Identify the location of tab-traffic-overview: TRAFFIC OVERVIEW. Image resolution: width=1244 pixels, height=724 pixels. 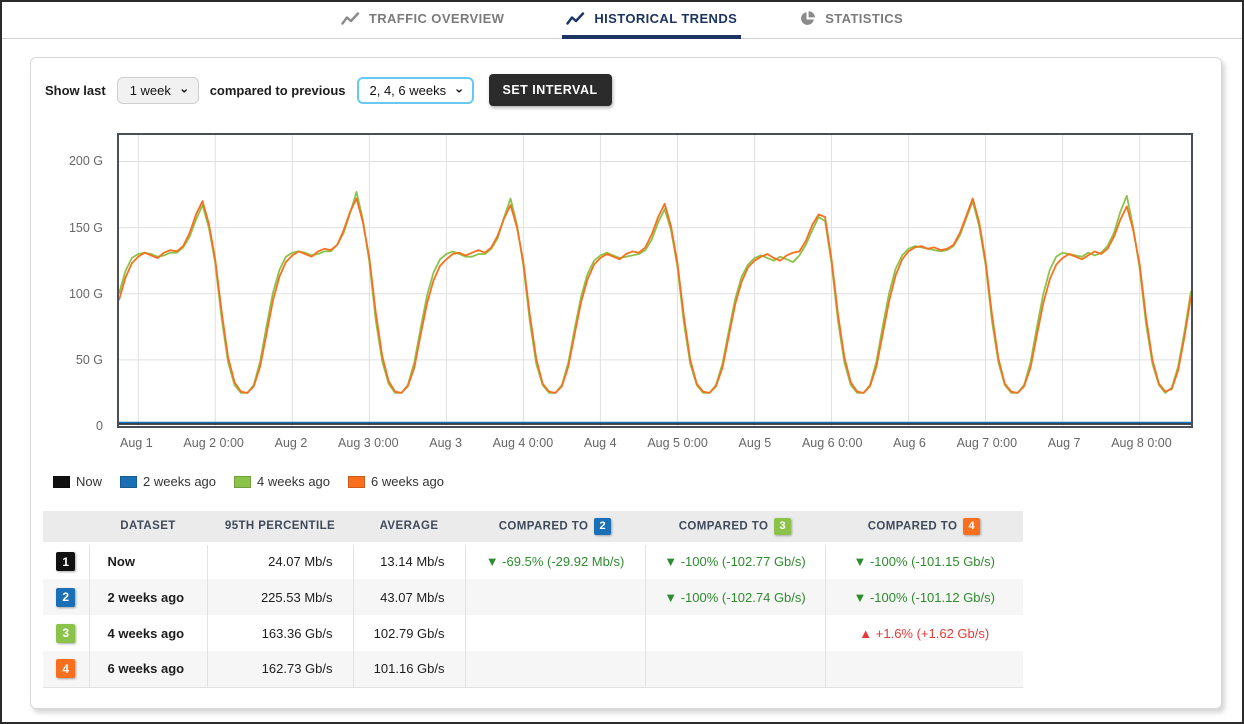
(422, 20).